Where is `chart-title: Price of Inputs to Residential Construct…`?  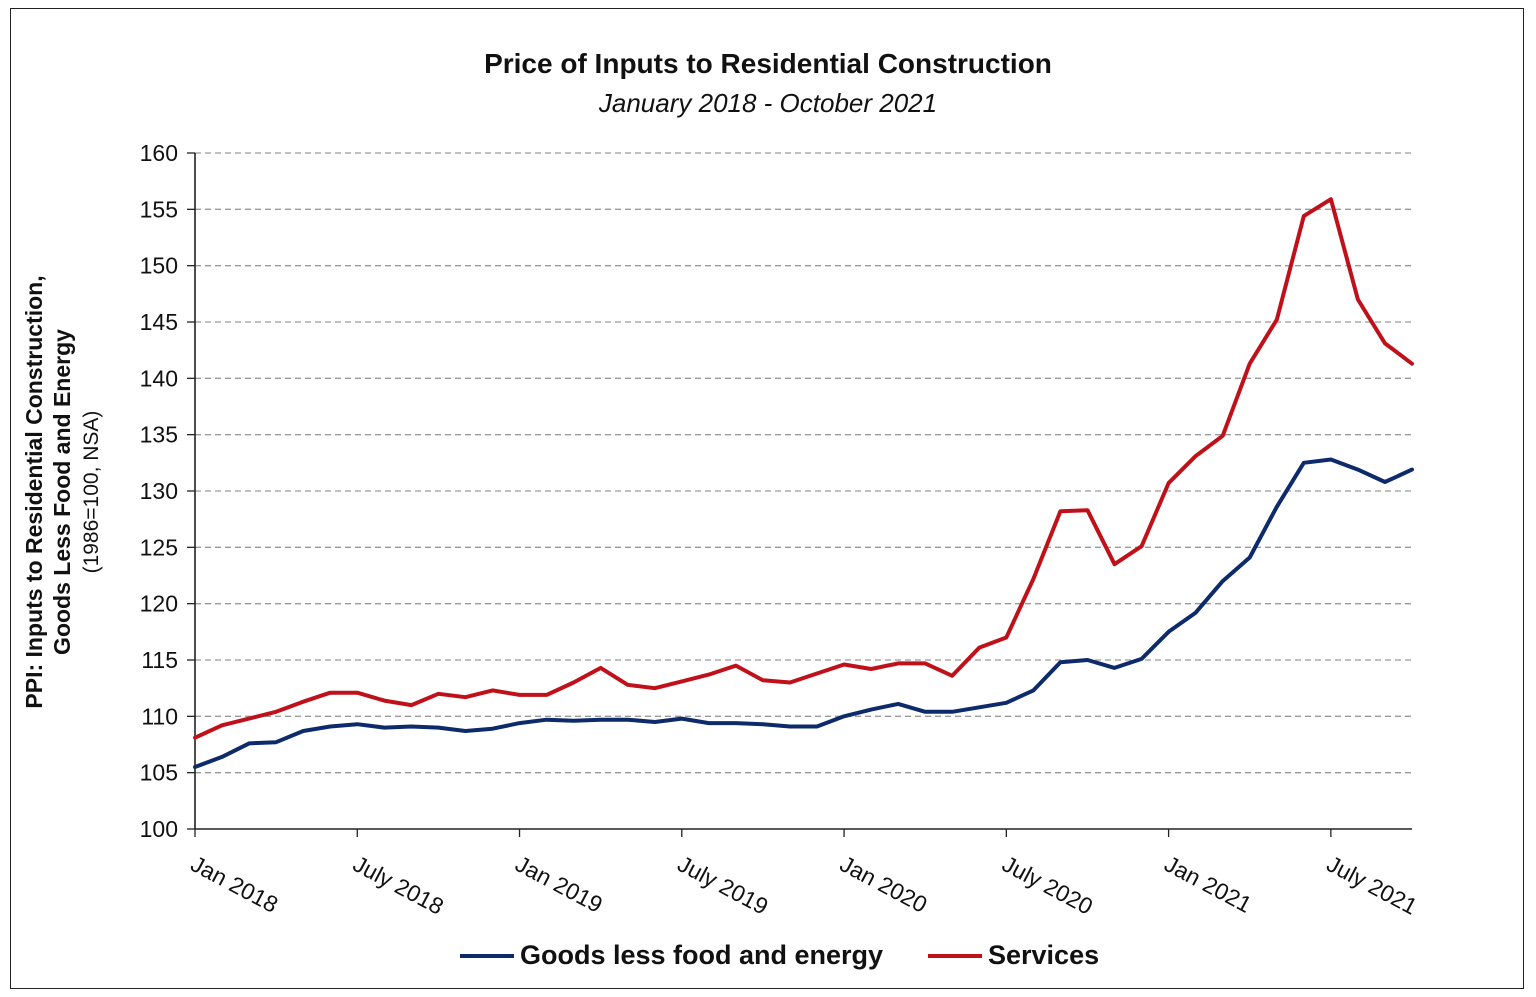 chart-title: Price of Inputs to Residential Construct… is located at coordinates (768, 63).